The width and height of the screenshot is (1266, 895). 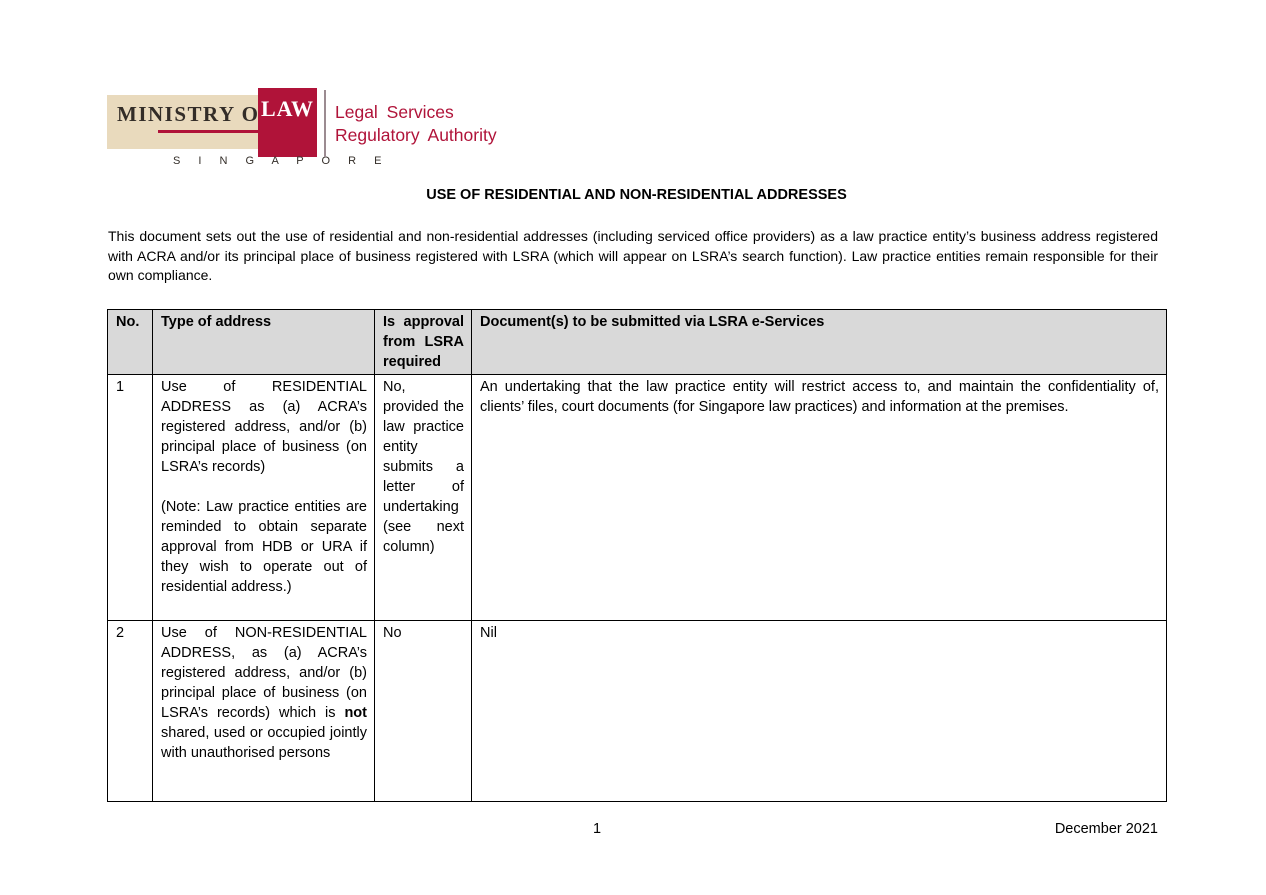 What do you see at coordinates (325, 123) in the screenshot?
I see `logo-divider` at bounding box center [325, 123].